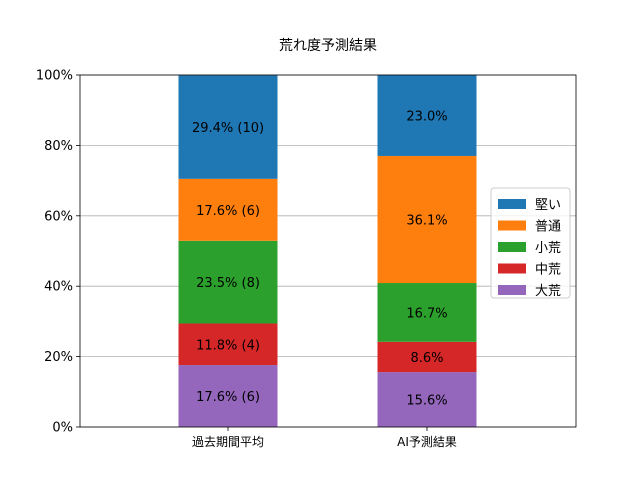  I want to click on y-tick-label: 80%, so click(58, 146).